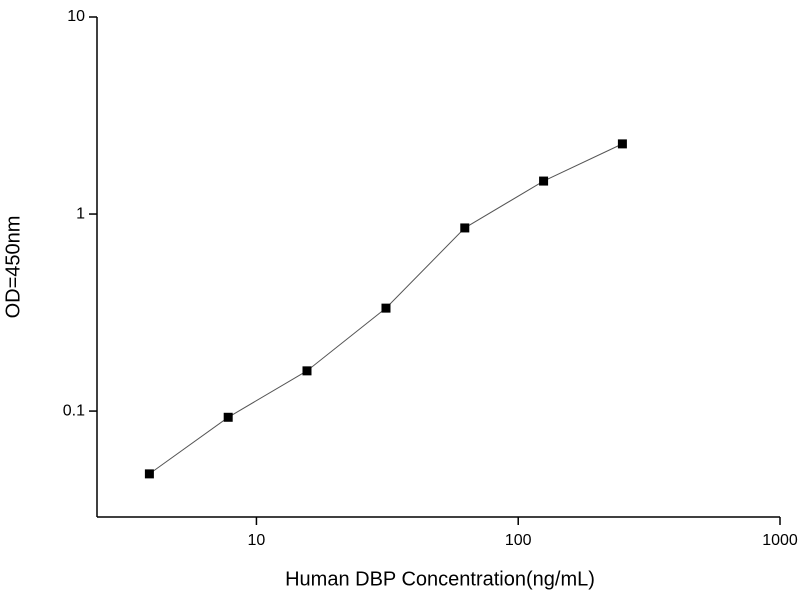 The image size is (800, 600). What do you see at coordinates (80, 213) in the screenshot?
I see `y-tick-label: 1` at bounding box center [80, 213].